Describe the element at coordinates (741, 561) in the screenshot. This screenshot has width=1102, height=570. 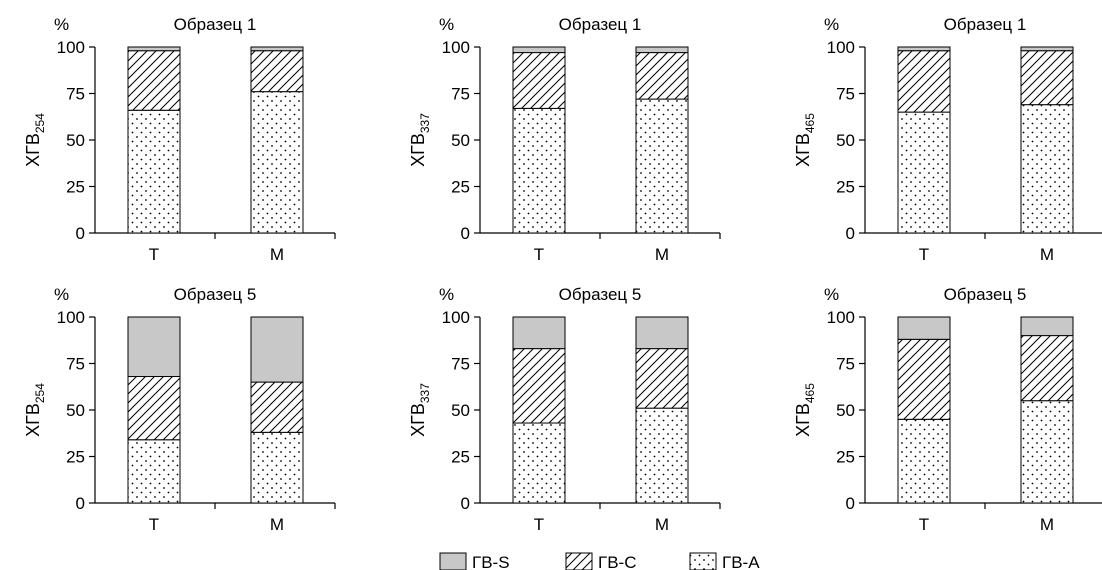
I see `legend-label: ГВ-А` at that location.